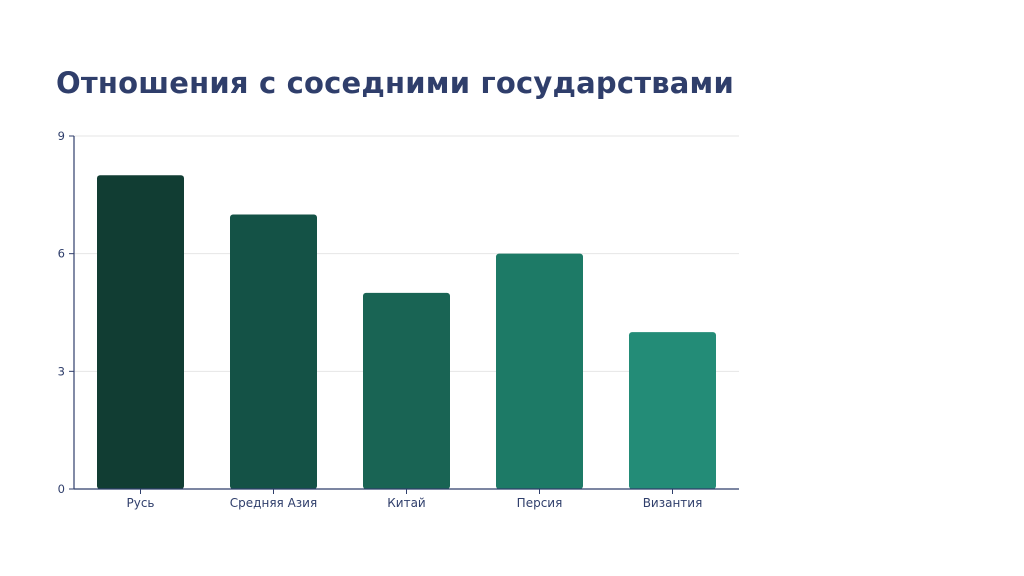 This screenshot has width=1024, height=576. I want to click on x-tick-label: Китай, so click(406, 503).